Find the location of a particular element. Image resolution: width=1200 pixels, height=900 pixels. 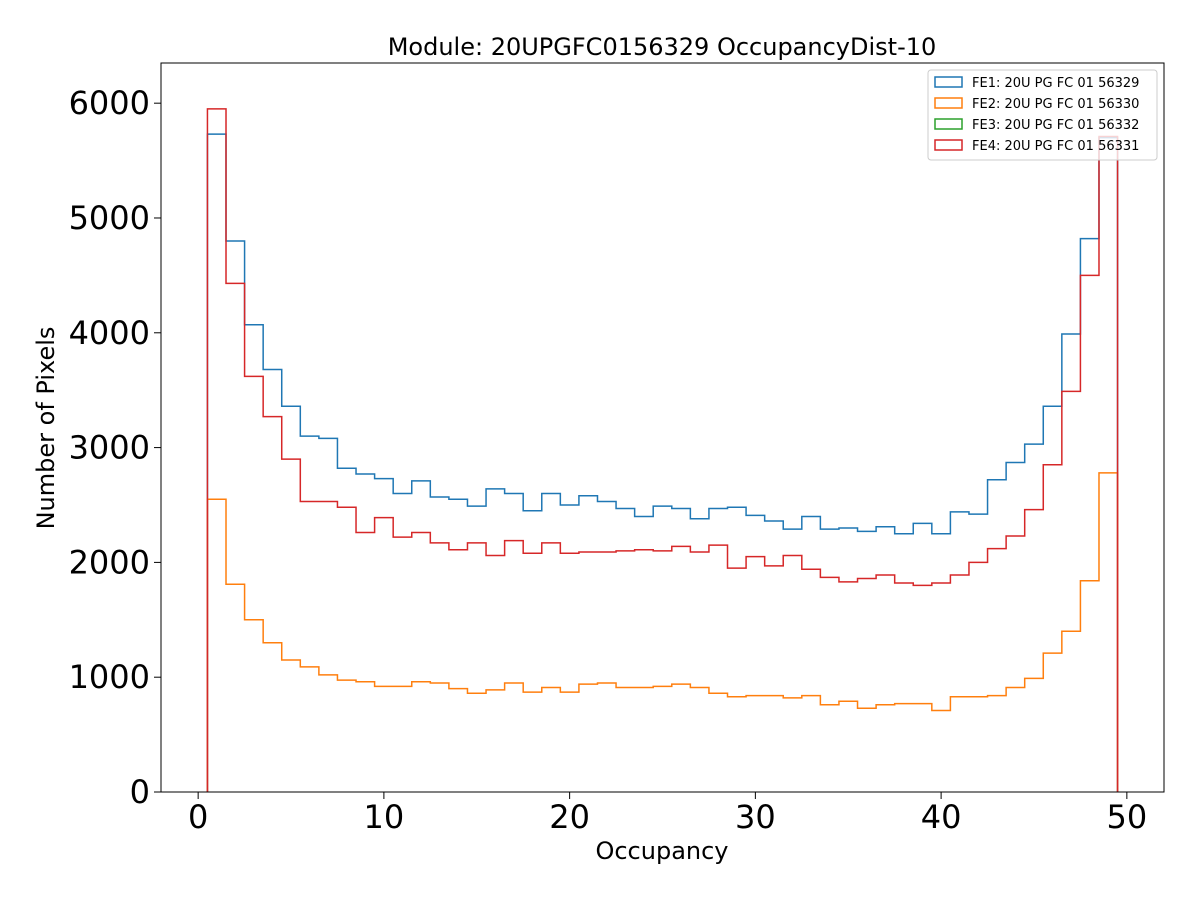

legend-entry-4: FE4: 20U PG FC 01 56331 is located at coordinates (1055, 146).